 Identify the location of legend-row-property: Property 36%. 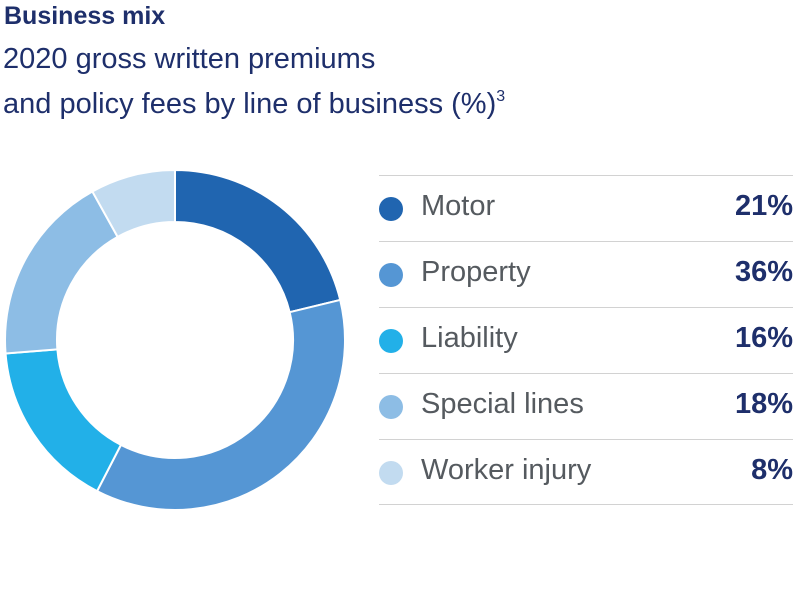
(586, 274).